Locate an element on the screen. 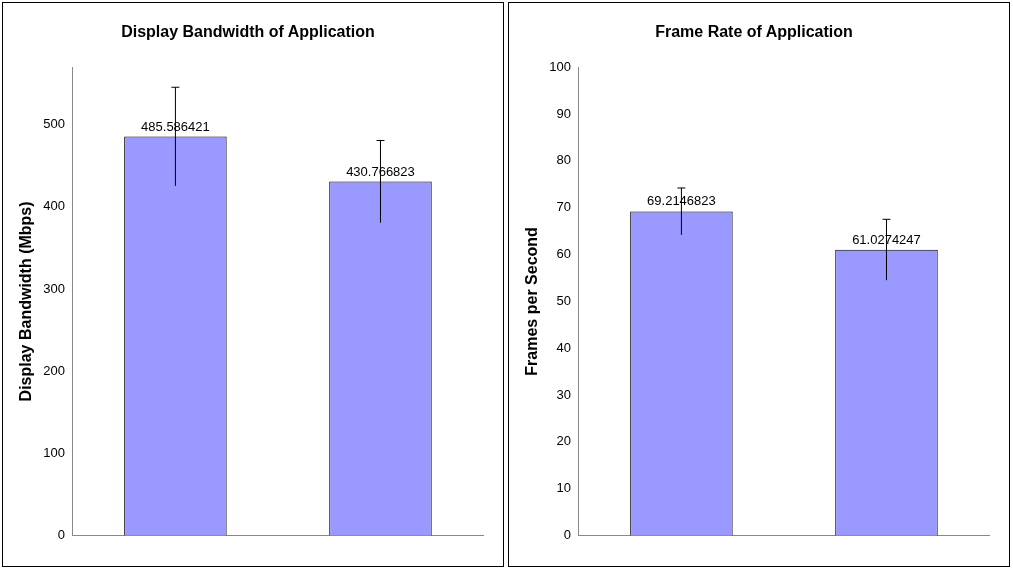 The height and width of the screenshot is (571, 1013). y-axis-title: Frames per Second is located at coordinates (532, 301).